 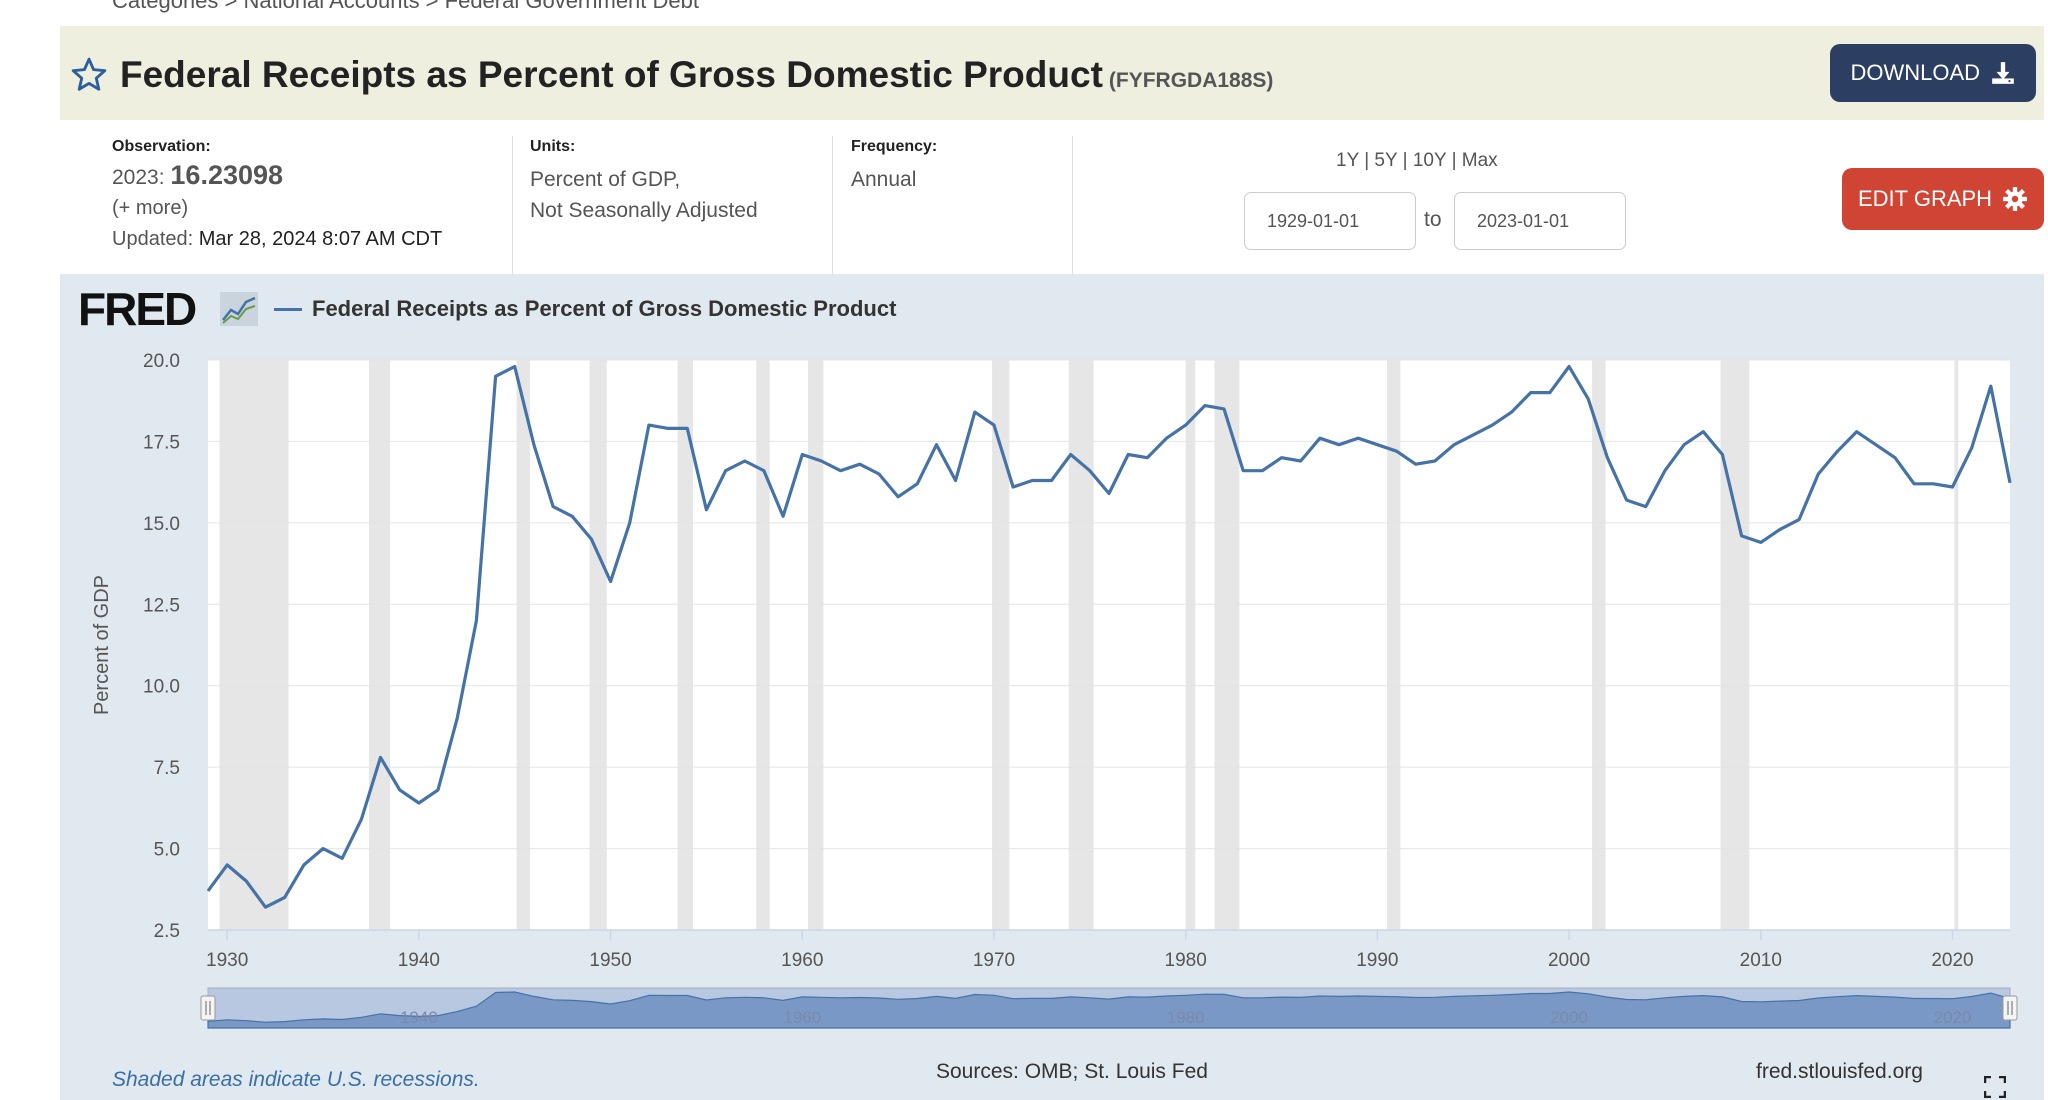 What do you see at coordinates (1186, 960) in the screenshot?
I see `x-tick-label: 1980` at bounding box center [1186, 960].